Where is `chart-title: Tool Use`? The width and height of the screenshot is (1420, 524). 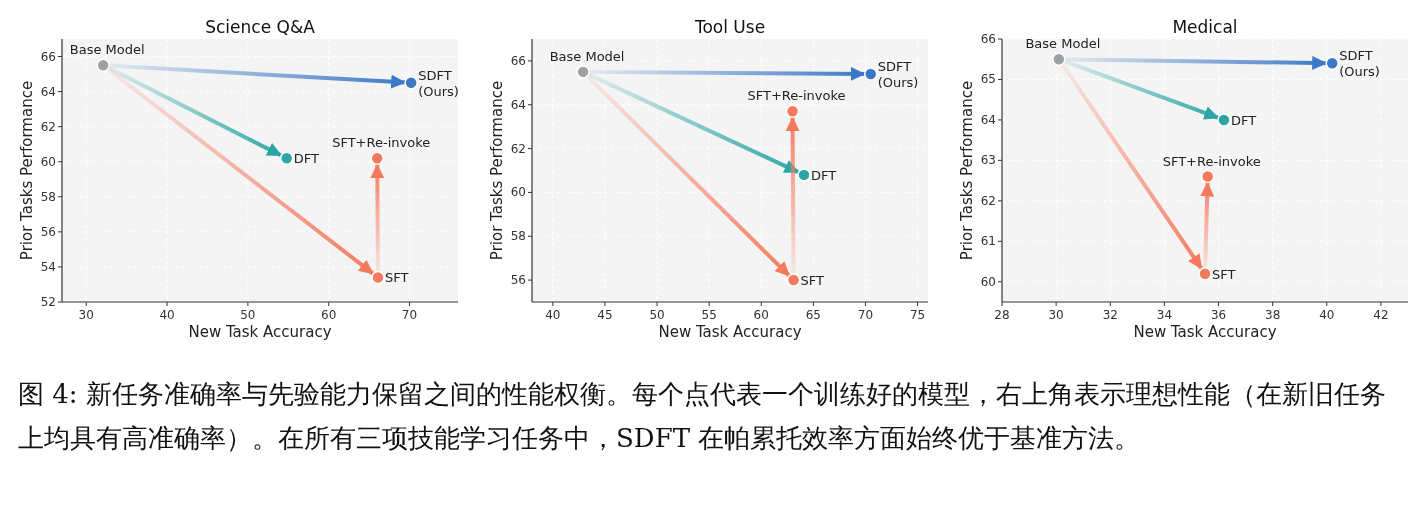 chart-title: Tool Use is located at coordinates (729, 27).